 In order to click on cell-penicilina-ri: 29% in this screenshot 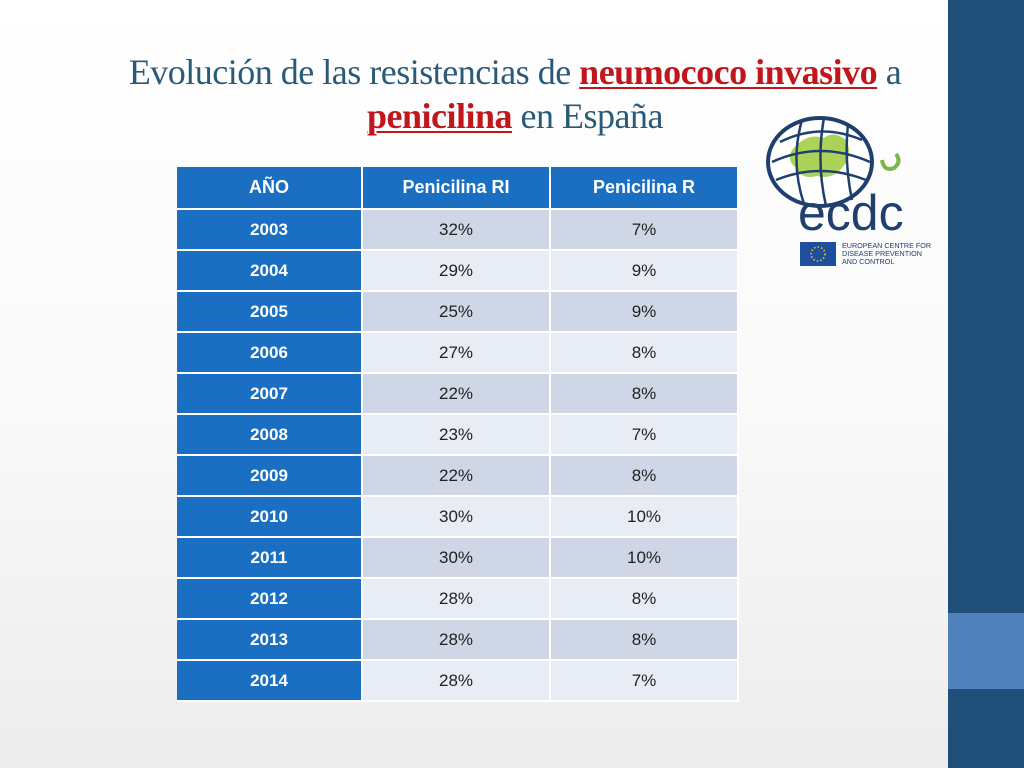, I will do `click(457, 271)`.